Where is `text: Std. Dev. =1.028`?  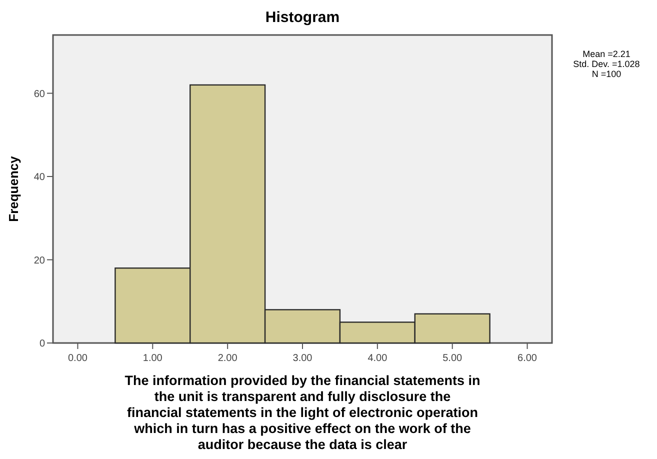
text: Std. Dev. =1.028 is located at coordinates (606, 64).